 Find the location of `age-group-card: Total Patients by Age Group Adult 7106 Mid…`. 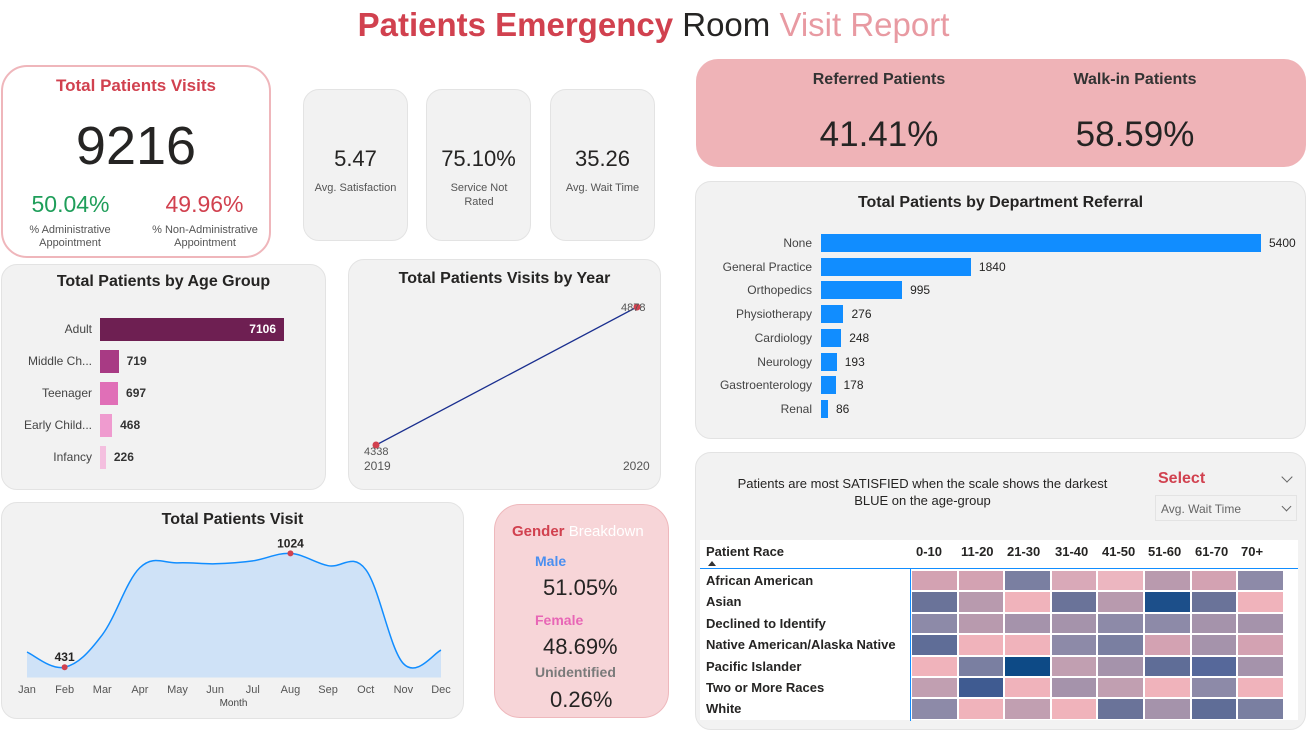

age-group-card: Total Patients by Age Group Adult 7106 Mid… is located at coordinates (163, 377).